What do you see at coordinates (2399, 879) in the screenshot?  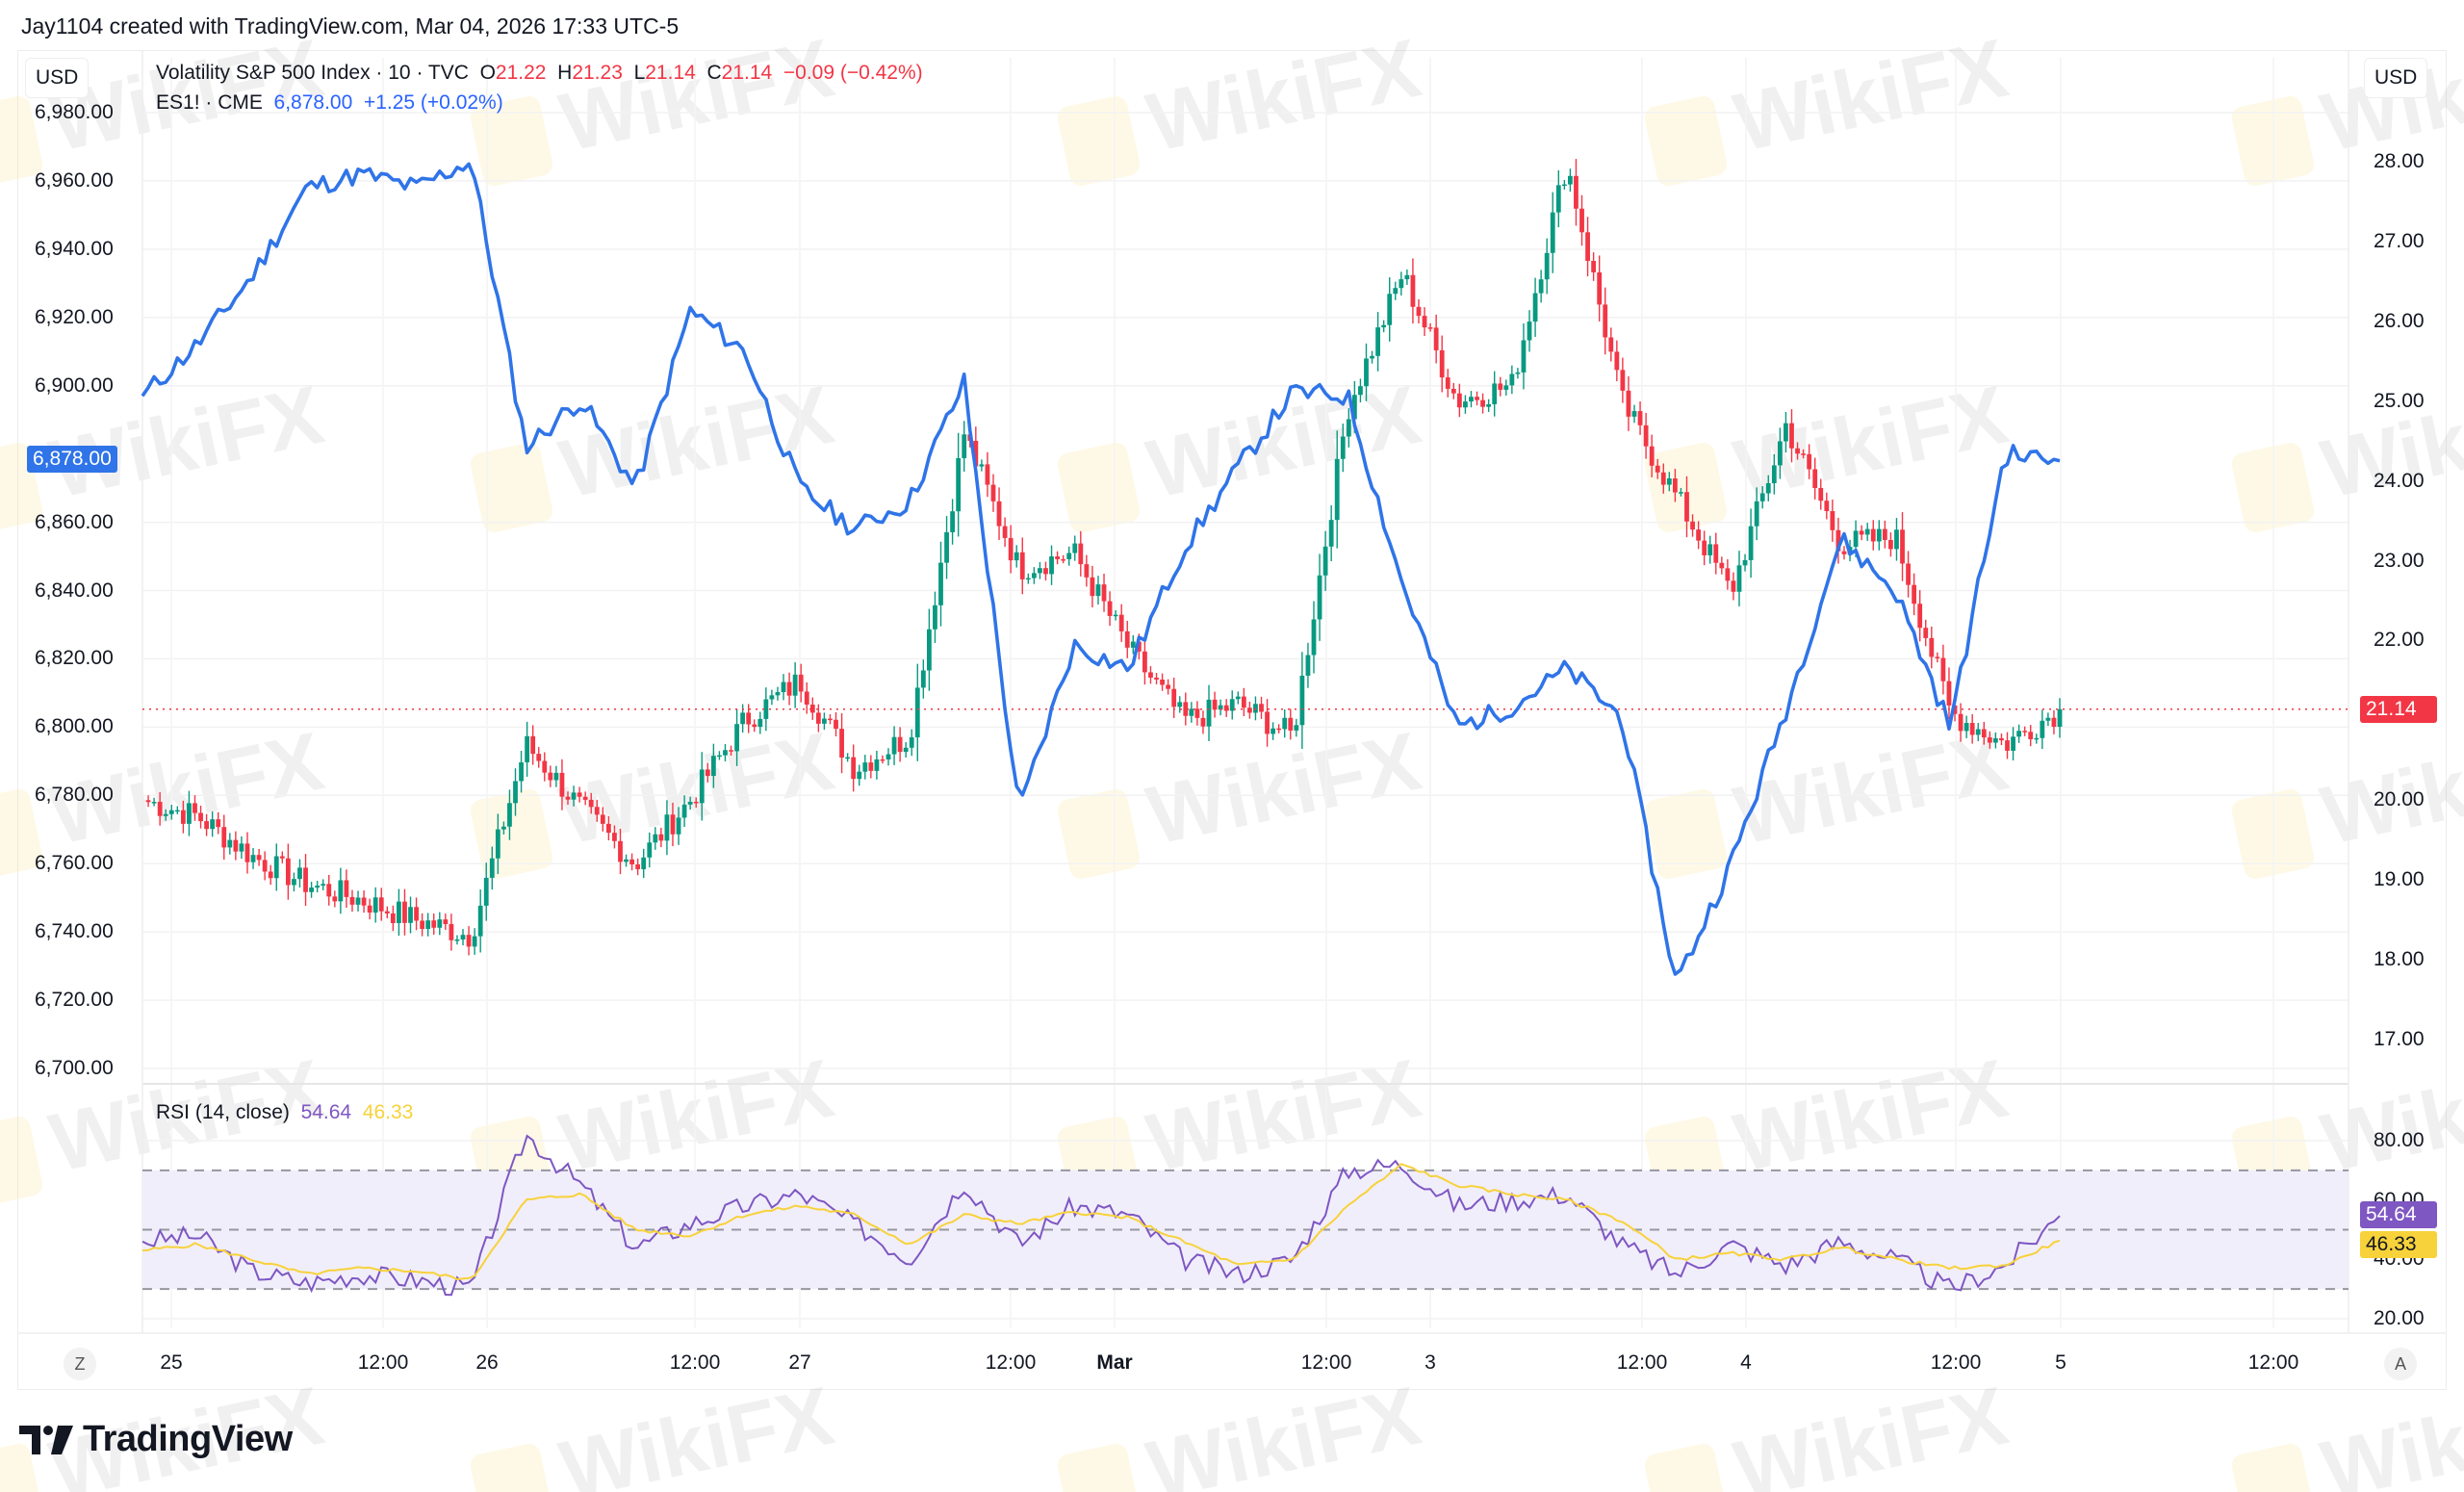 I see `right-axis-tick: 19.00` at bounding box center [2399, 879].